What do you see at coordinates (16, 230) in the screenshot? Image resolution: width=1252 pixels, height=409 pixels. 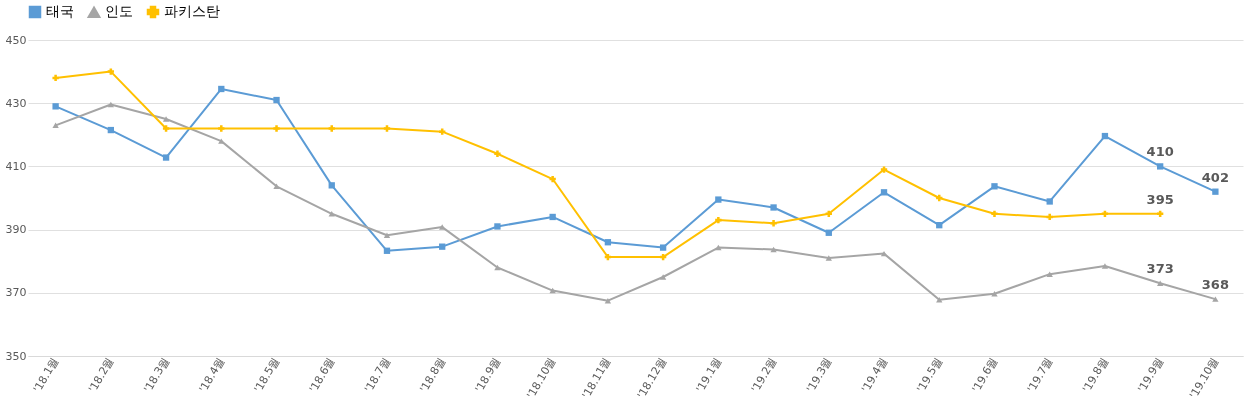 I see `y-tick-label: 390` at bounding box center [16, 230].